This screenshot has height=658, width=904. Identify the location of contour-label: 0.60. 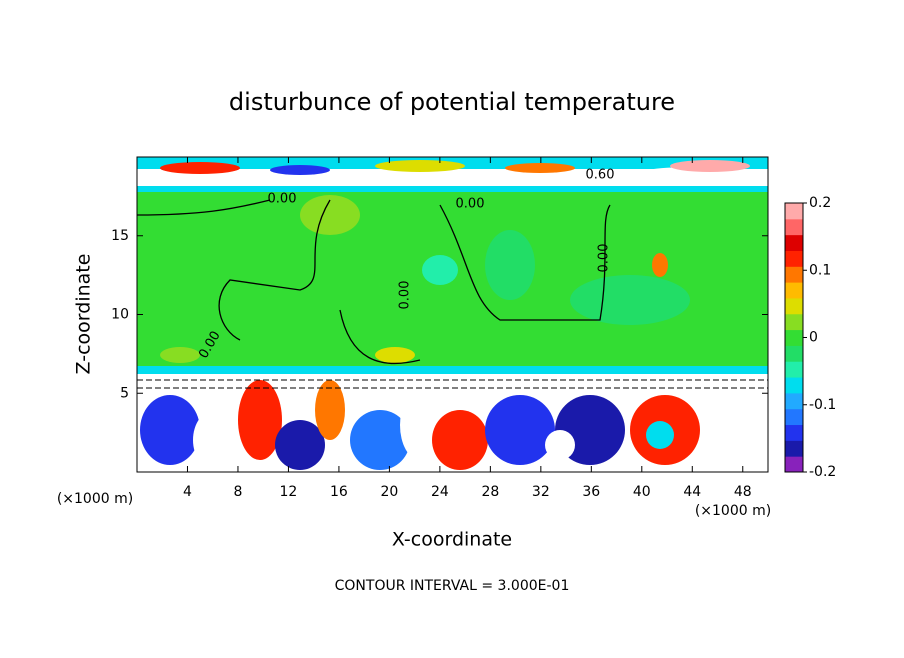
(600, 175).